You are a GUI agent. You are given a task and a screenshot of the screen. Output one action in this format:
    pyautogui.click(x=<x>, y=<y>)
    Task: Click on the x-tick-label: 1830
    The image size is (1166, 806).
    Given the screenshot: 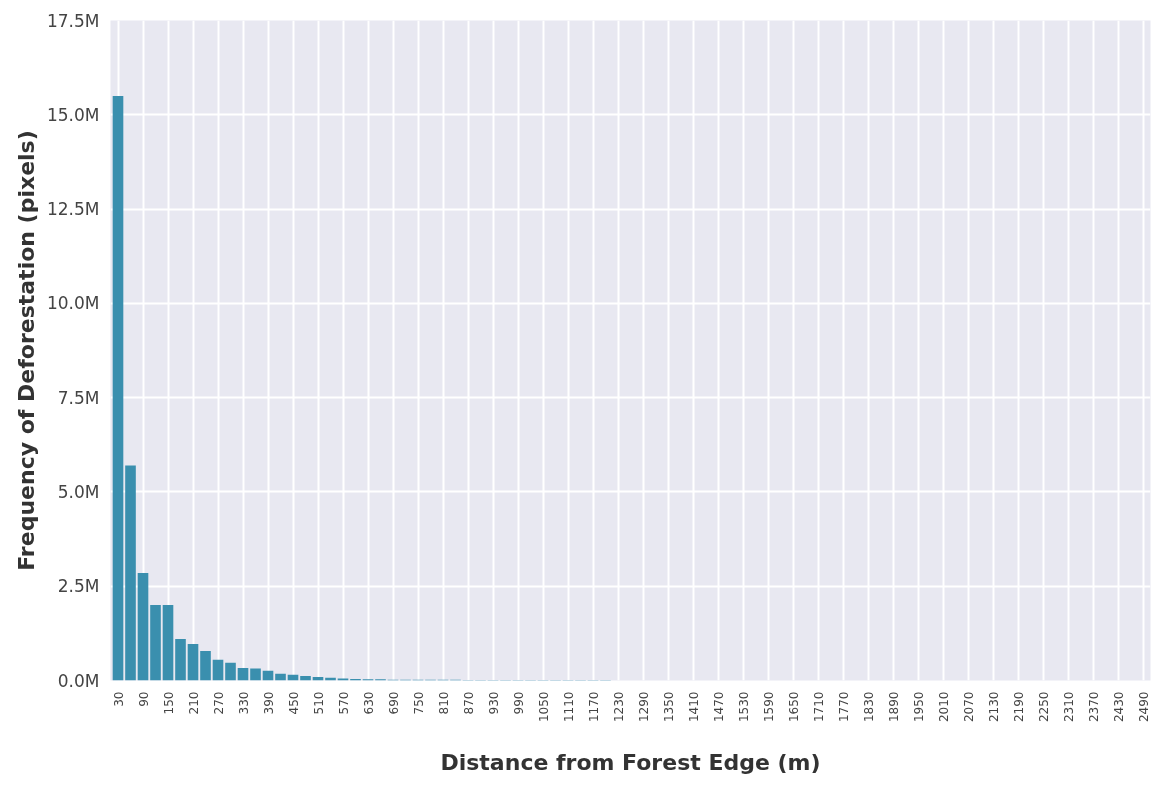 What is the action you would take?
    pyautogui.click(x=868, y=707)
    